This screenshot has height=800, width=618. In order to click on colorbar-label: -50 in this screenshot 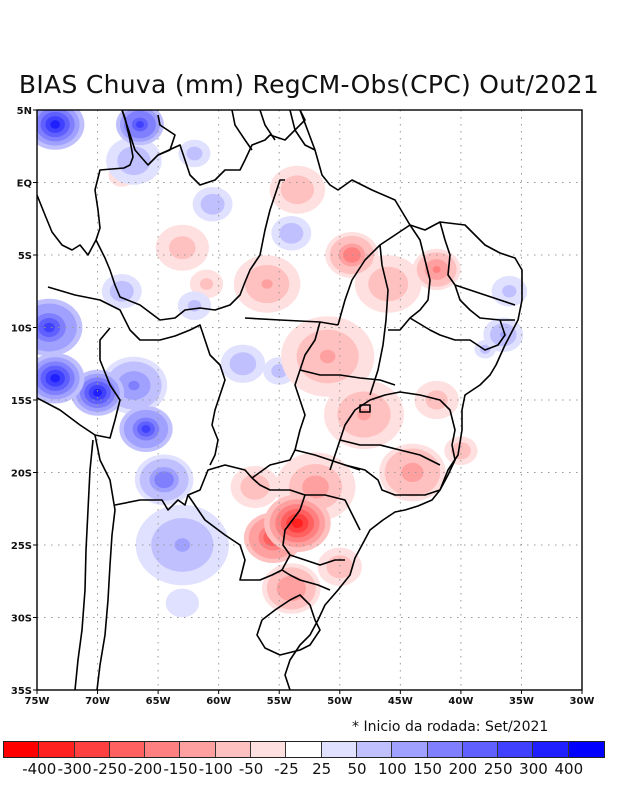, I will do `click(251, 769)`.